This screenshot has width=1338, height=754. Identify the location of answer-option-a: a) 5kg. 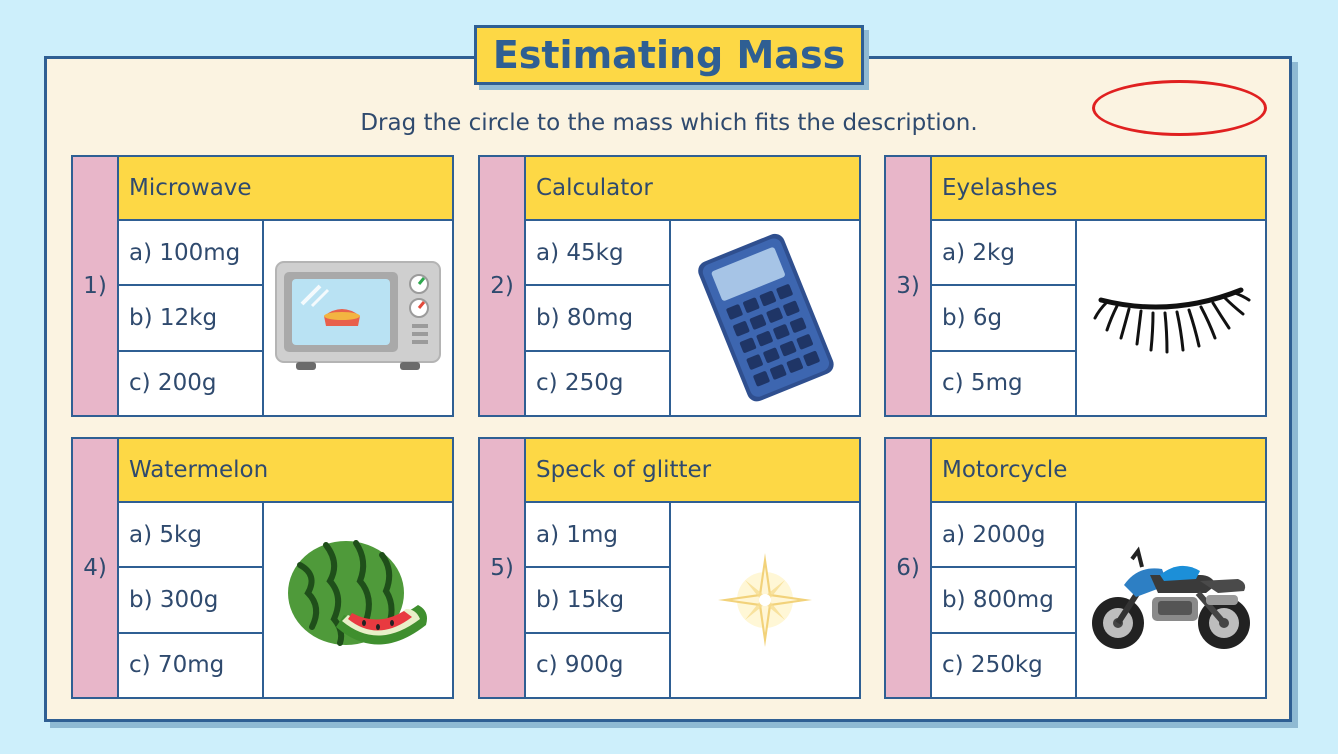
(190, 536).